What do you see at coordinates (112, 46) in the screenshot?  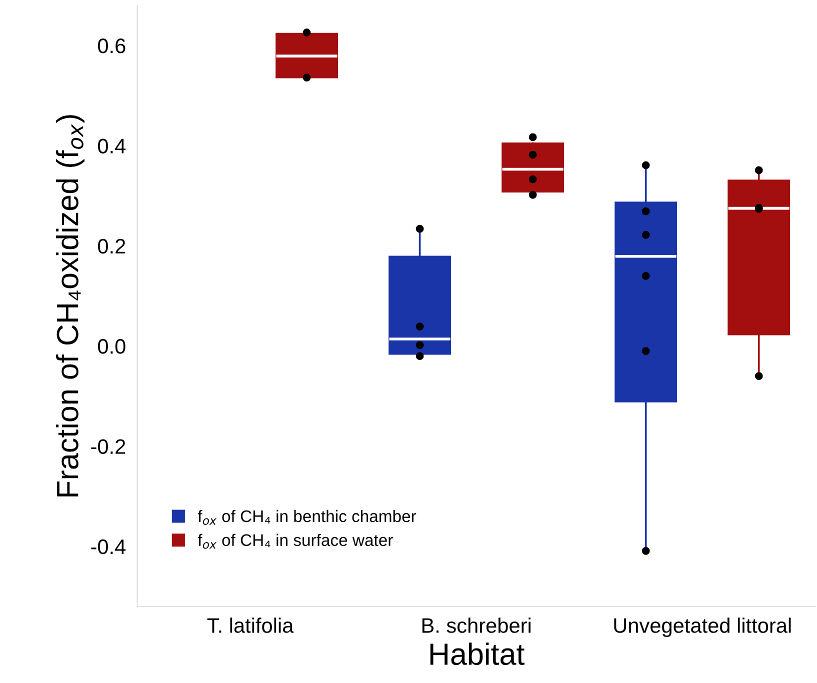 I see `y-tick-label: 0.6` at bounding box center [112, 46].